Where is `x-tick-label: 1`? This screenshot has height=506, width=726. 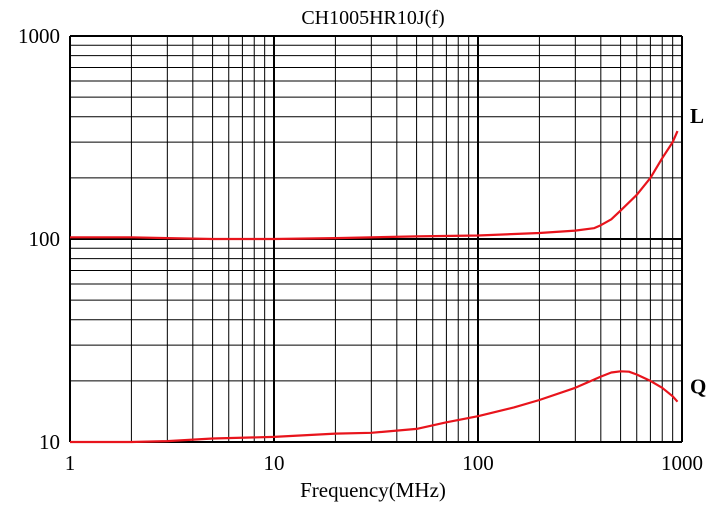 x-tick-label: 1 is located at coordinates (70, 463).